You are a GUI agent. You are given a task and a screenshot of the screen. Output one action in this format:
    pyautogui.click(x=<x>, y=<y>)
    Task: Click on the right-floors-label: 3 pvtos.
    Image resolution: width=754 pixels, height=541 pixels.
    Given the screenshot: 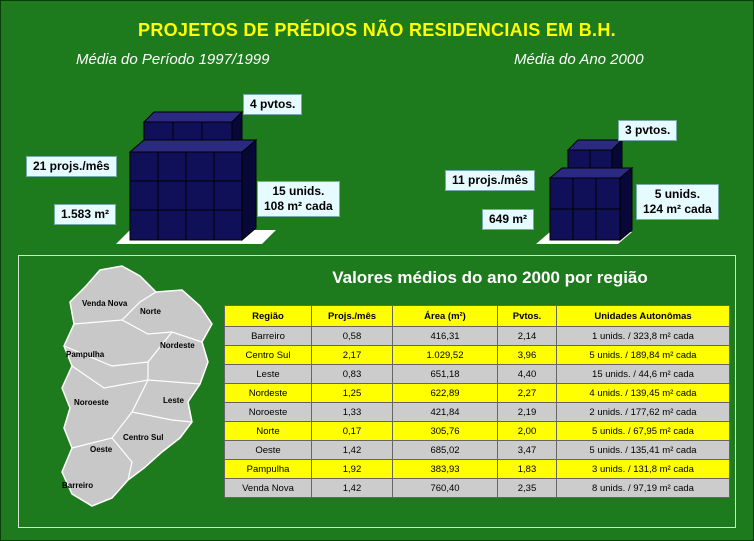 What is the action you would take?
    pyautogui.click(x=648, y=130)
    